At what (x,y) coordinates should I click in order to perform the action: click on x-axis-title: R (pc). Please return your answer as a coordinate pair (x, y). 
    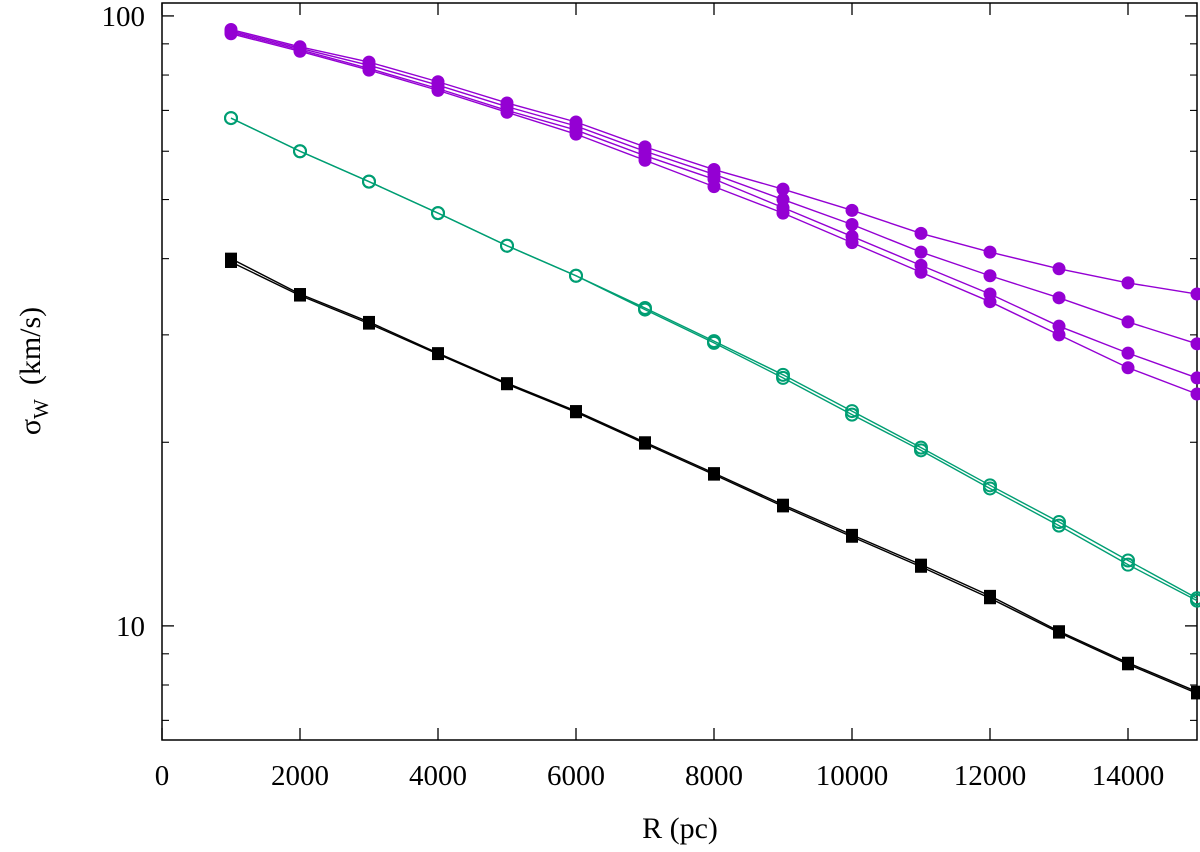
    Looking at the image, I should click on (680, 828).